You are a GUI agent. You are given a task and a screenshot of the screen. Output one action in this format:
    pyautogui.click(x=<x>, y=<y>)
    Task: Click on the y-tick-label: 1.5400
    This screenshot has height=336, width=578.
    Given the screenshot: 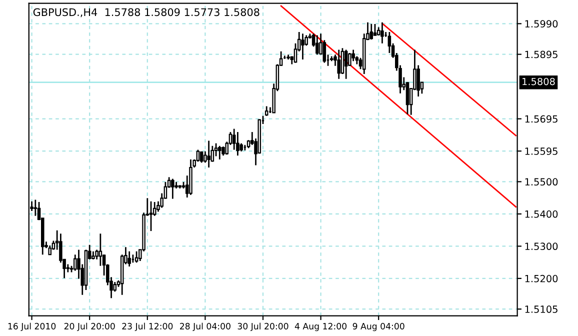 What is the action you would take?
    pyautogui.click(x=541, y=214)
    